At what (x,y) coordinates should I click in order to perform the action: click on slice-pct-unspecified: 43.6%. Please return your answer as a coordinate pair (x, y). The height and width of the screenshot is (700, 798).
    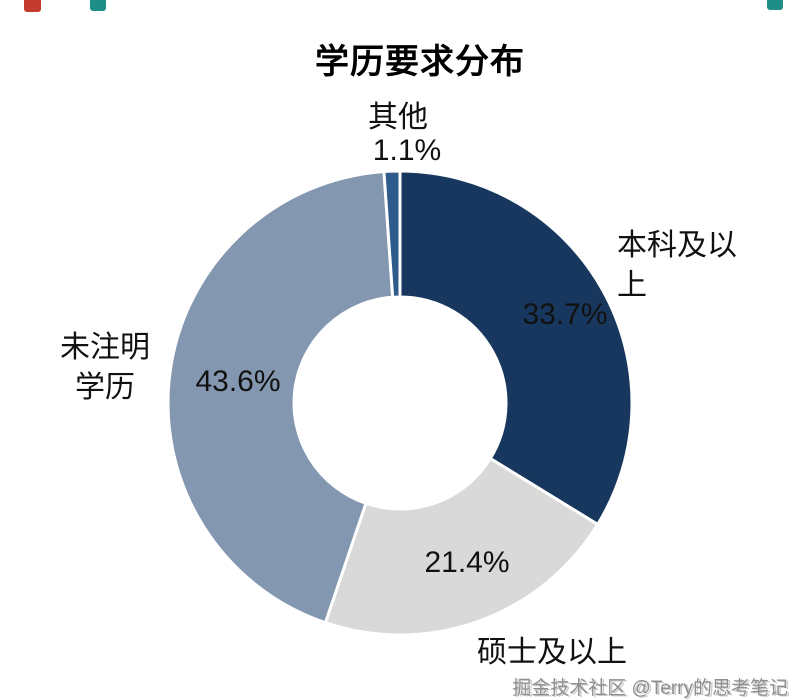
    Looking at the image, I should click on (238, 381).